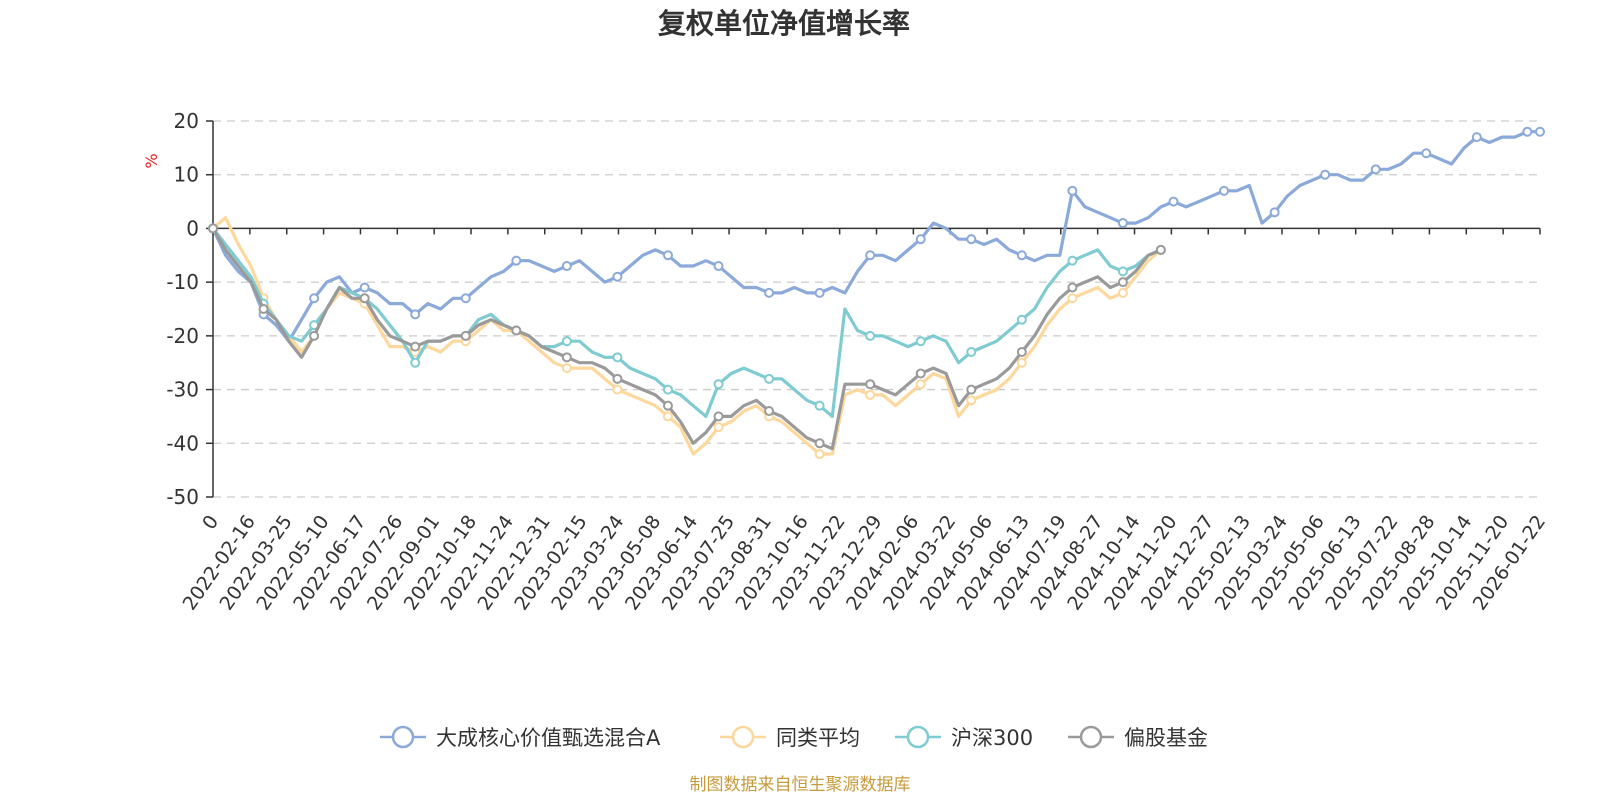 The height and width of the screenshot is (800, 1600). I want to click on legend-label: 大成核心价值甄选混合A, so click(548, 738).